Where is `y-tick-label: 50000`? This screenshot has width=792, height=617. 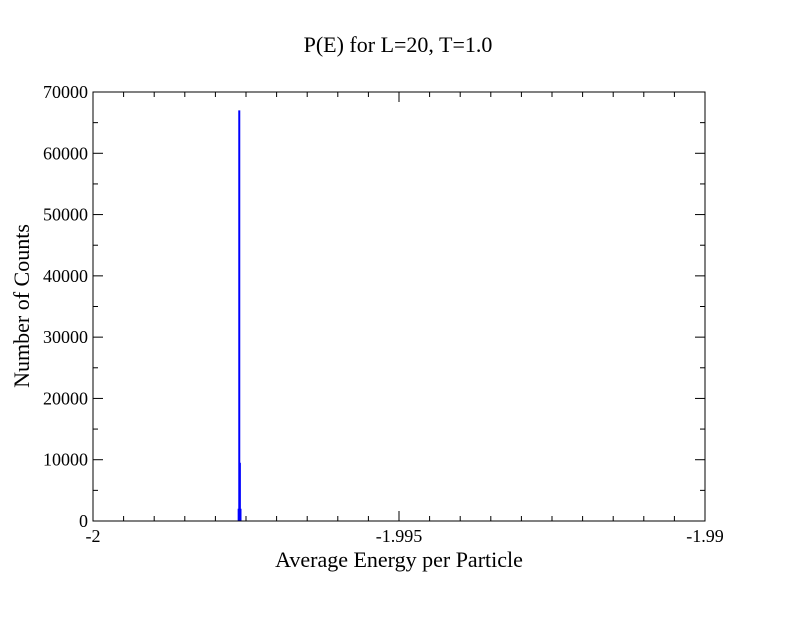 y-tick-label: 50000 is located at coordinates (65, 215).